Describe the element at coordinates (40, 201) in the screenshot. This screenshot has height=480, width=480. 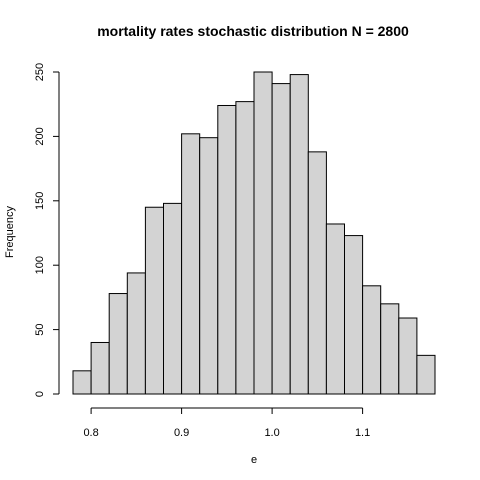
I see `y-tick-label: 150` at that location.